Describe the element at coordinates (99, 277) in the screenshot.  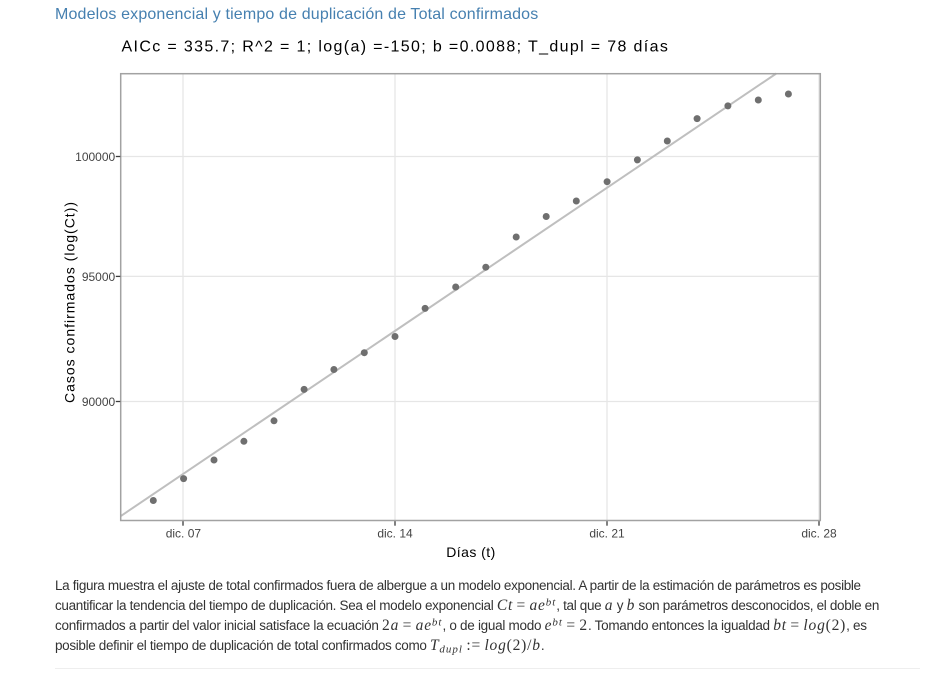
I see `svg-text: 95000` at that location.